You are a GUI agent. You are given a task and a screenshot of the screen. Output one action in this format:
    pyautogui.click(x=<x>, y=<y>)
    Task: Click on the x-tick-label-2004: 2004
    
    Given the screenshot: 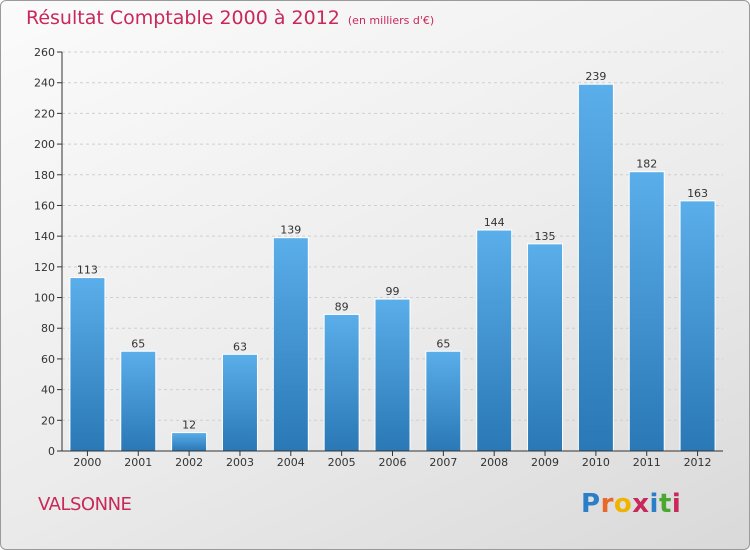 What is the action you would take?
    pyautogui.click(x=291, y=462)
    